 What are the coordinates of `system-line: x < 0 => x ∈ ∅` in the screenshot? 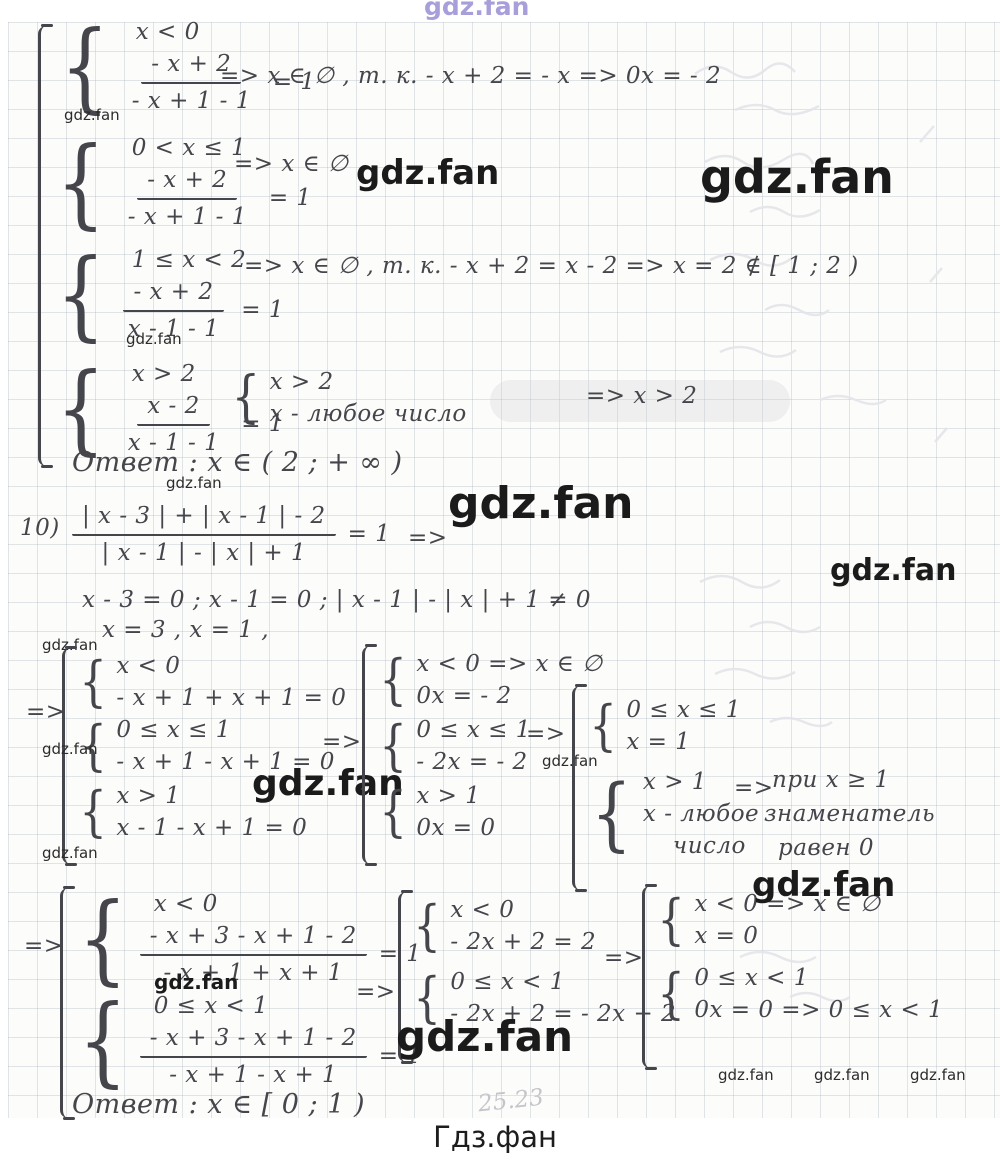 It's located at (509, 664).